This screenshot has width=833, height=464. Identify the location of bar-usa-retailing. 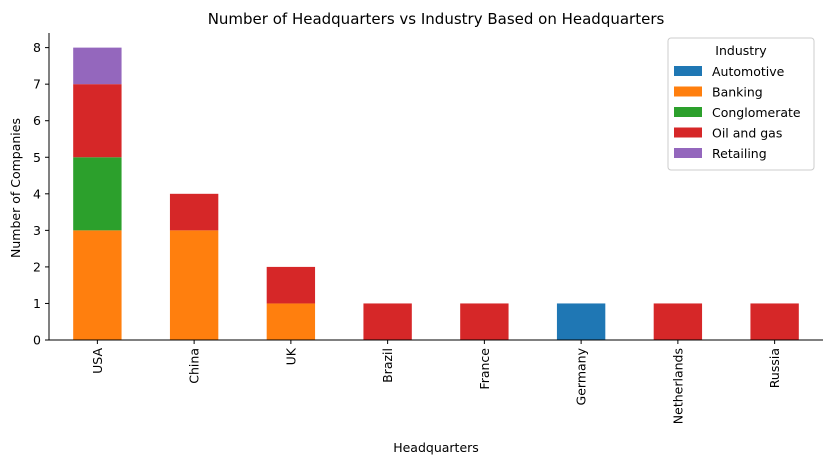
(97, 66).